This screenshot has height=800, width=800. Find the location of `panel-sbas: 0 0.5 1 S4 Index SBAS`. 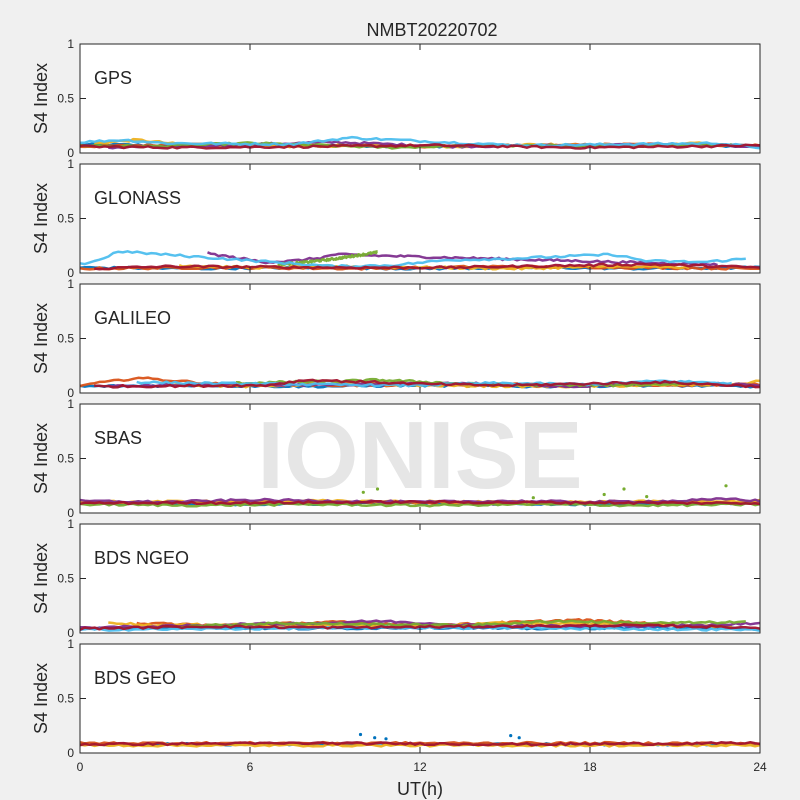

panel-sbas: 0 0.5 1 S4 Index SBAS is located at coordinates (396, 458).